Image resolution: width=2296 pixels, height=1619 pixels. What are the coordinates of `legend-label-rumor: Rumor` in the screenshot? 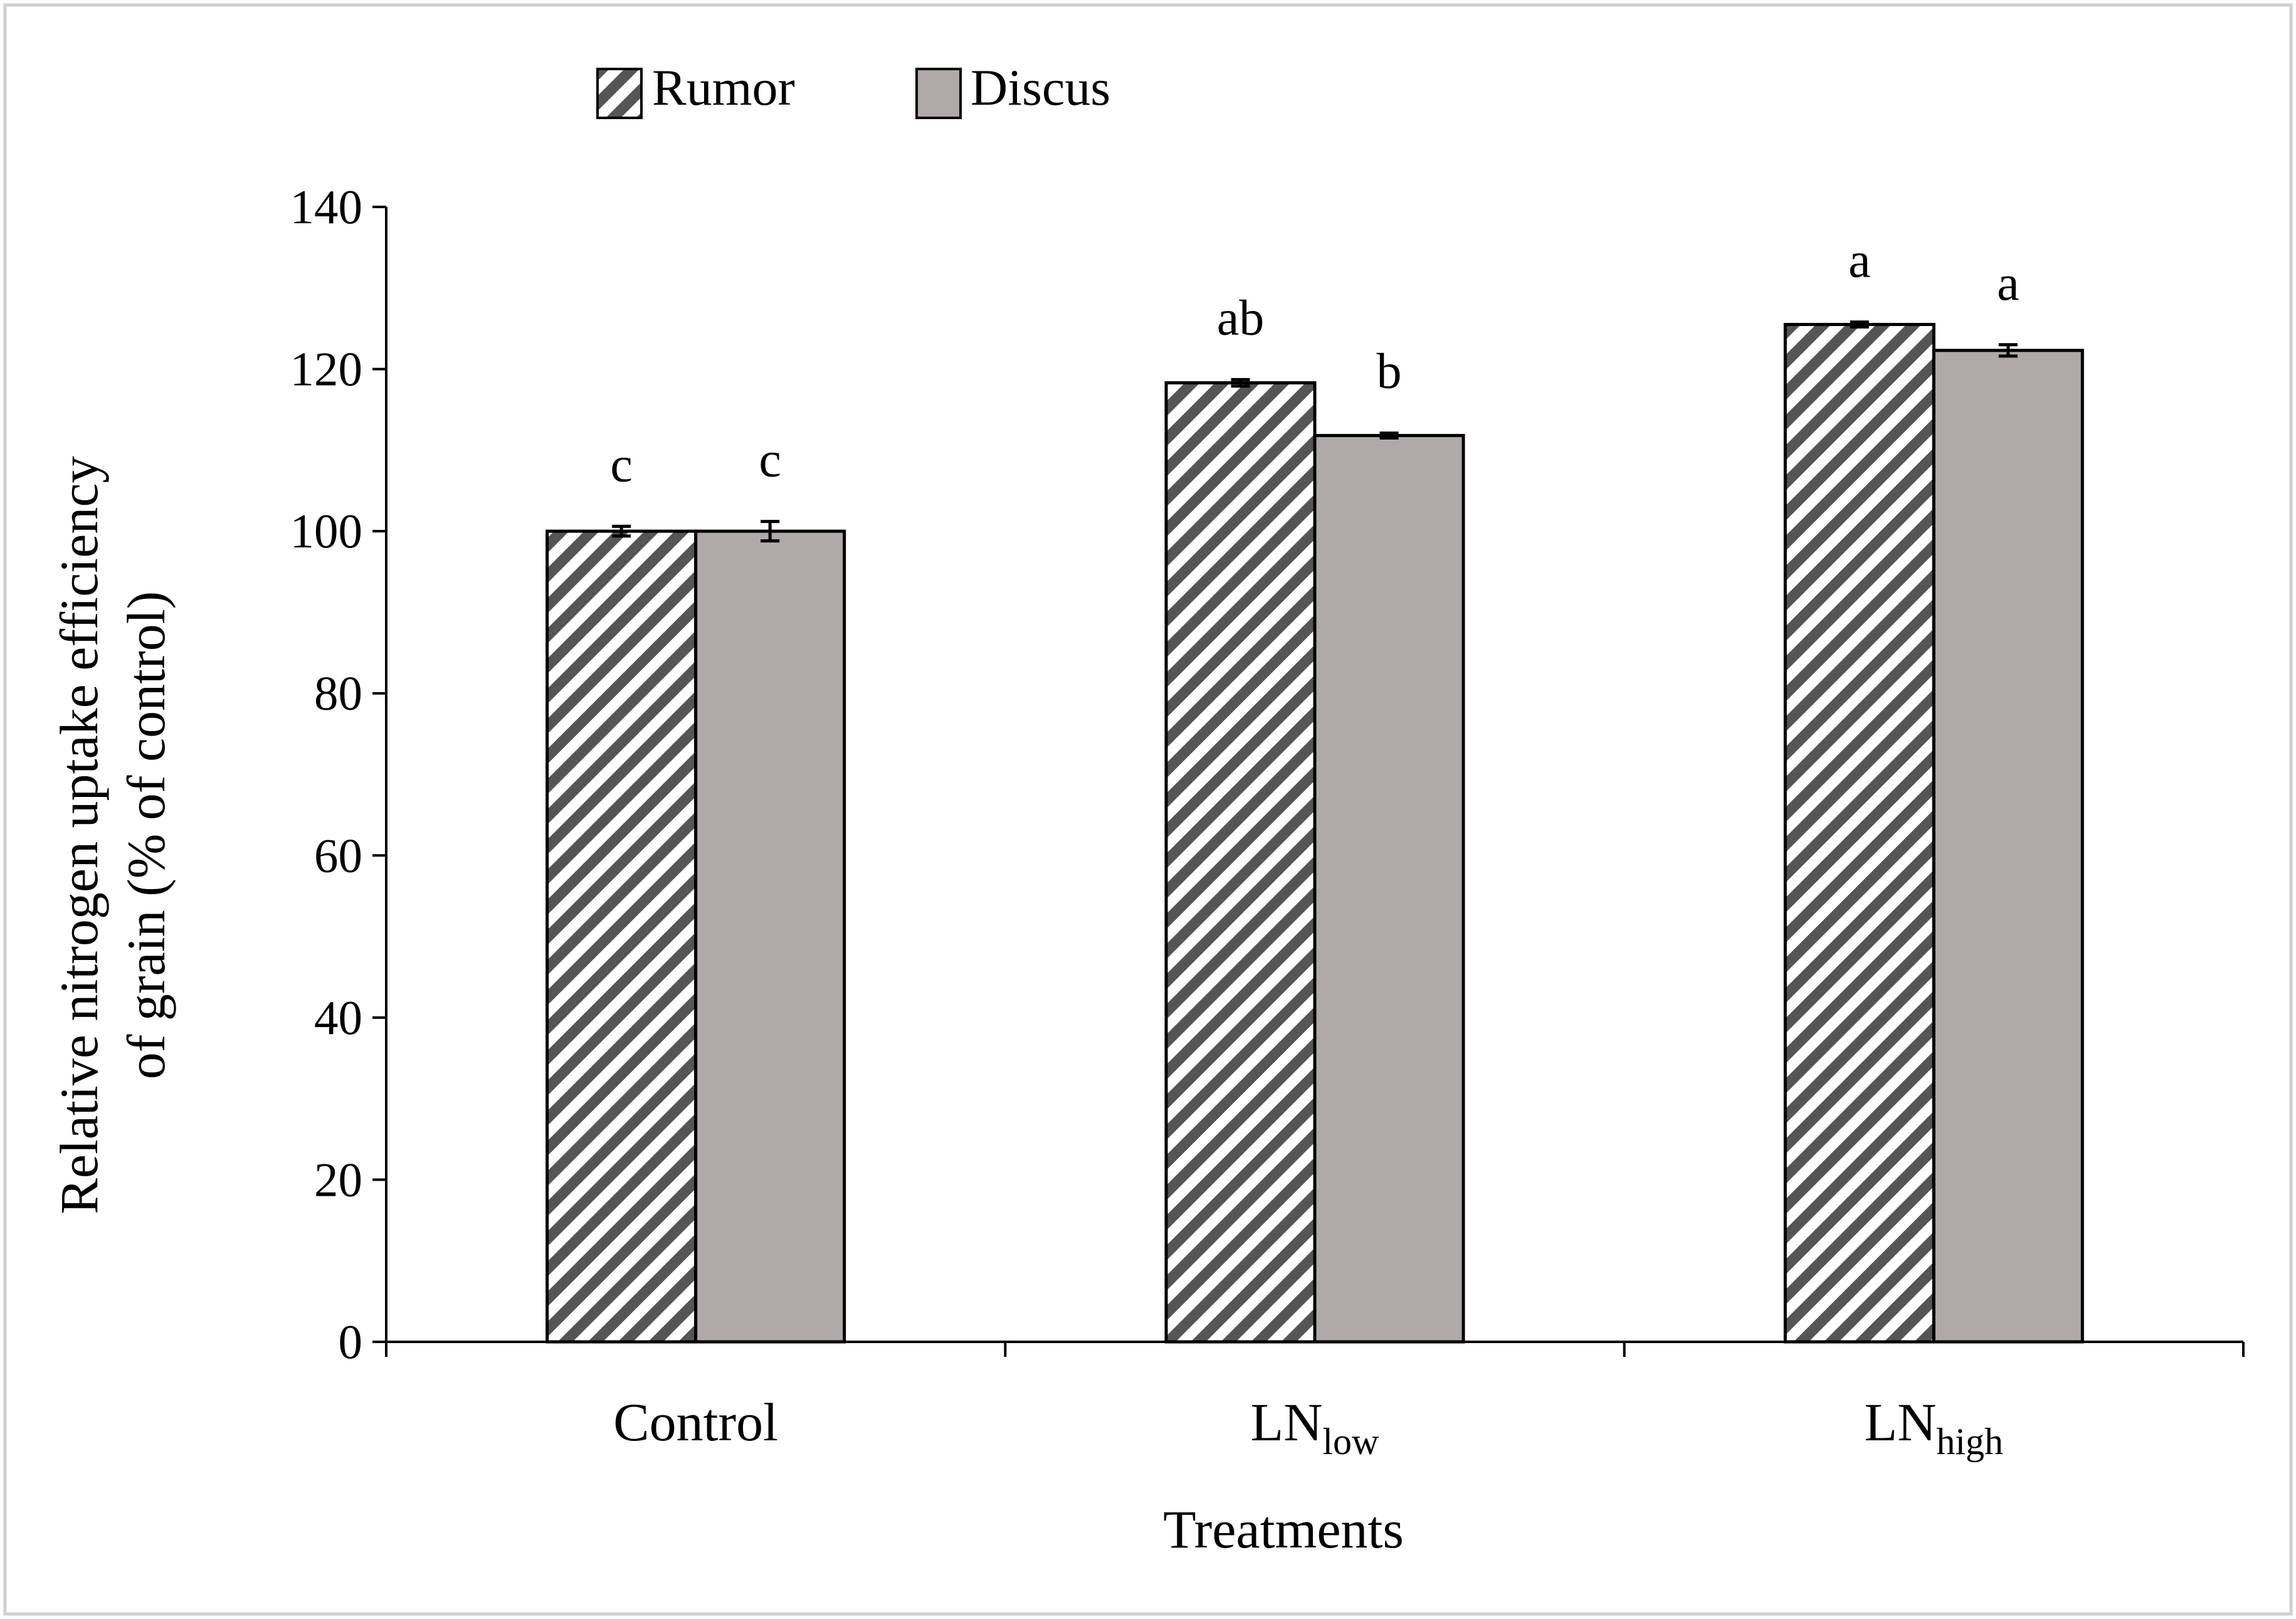 It's located at (723, 87).